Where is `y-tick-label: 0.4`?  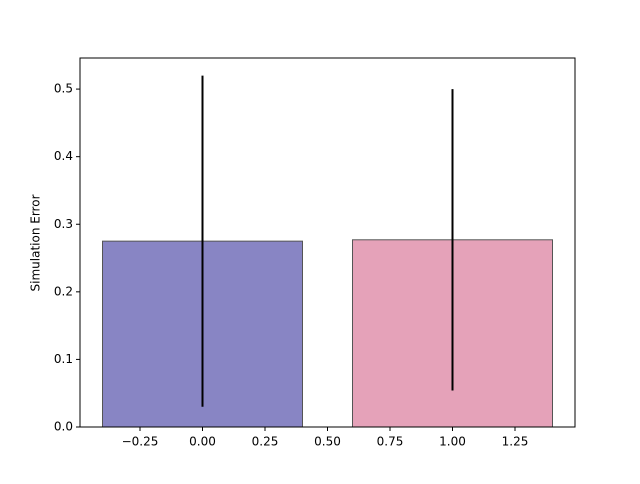 y-tick-label: 0.4 is located at coordinates (63, 156).